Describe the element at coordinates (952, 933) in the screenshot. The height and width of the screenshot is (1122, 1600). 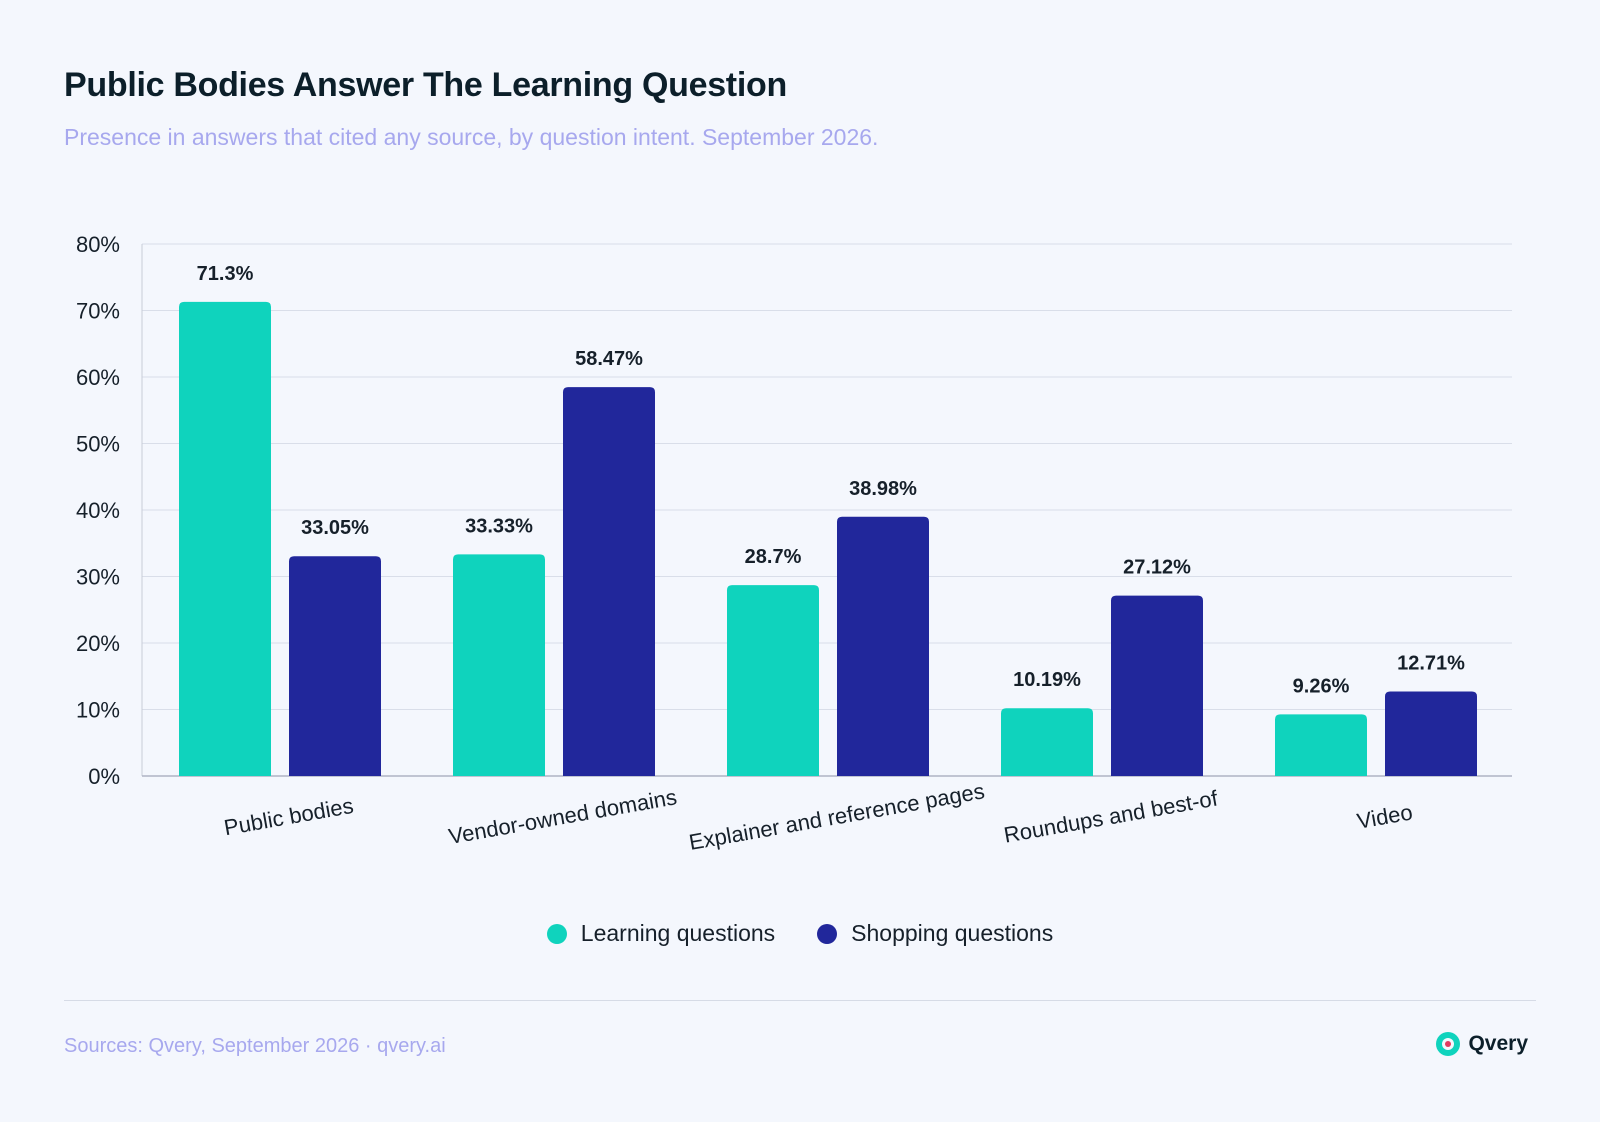
I see `legend-label-shopping: Shopping questions` at that location.